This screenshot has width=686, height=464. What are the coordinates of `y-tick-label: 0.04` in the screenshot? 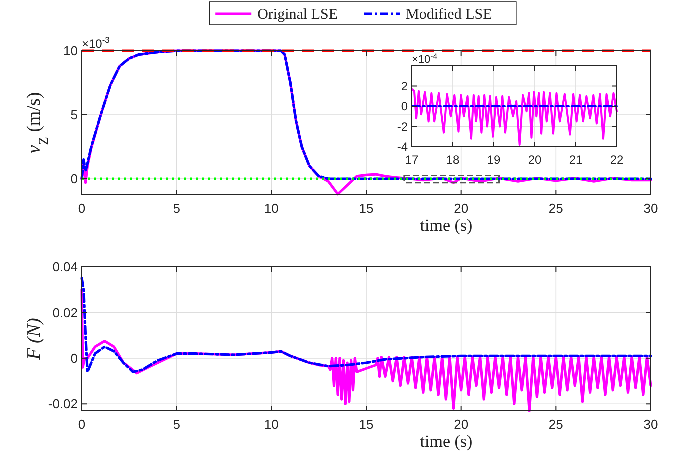 It's located at (65, 267).